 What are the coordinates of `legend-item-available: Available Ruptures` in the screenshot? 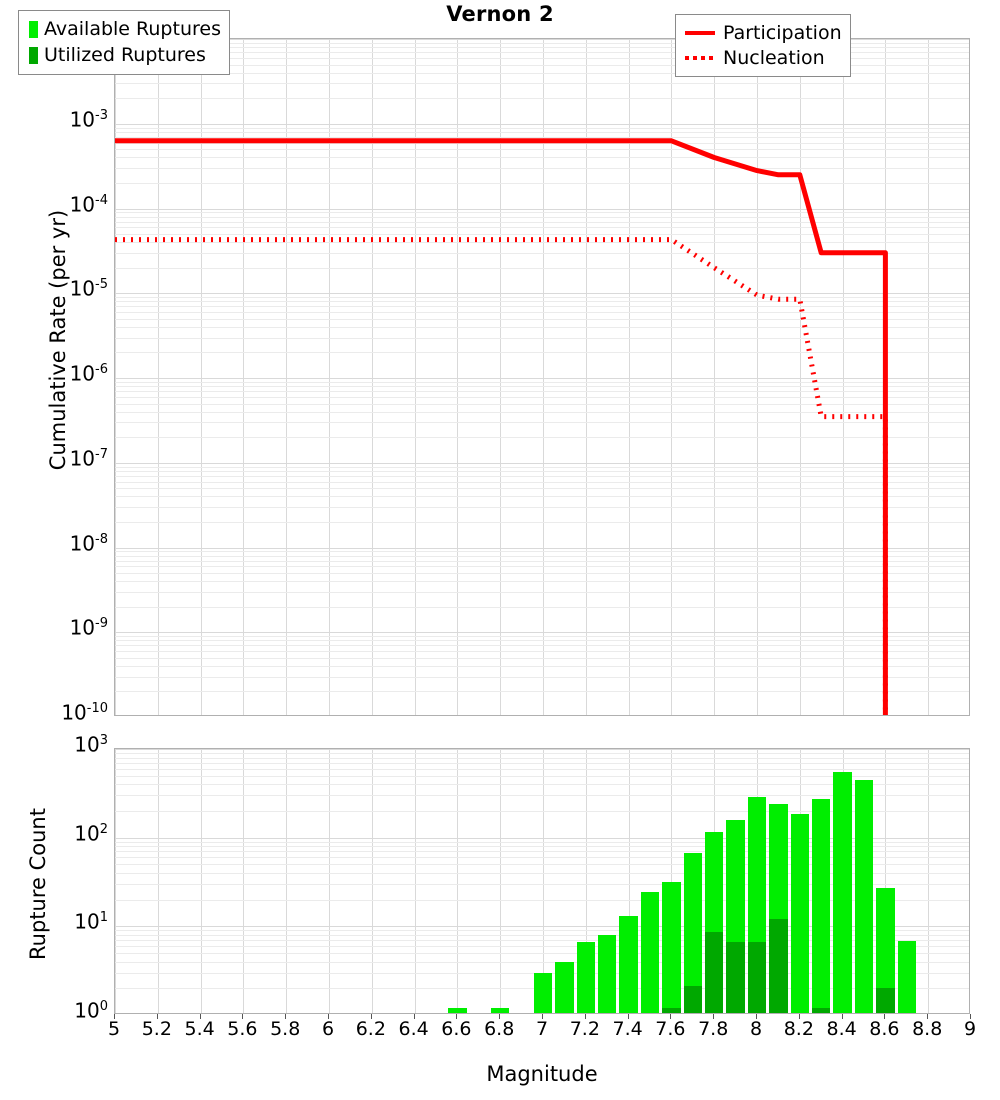 It's located at (123, 29).